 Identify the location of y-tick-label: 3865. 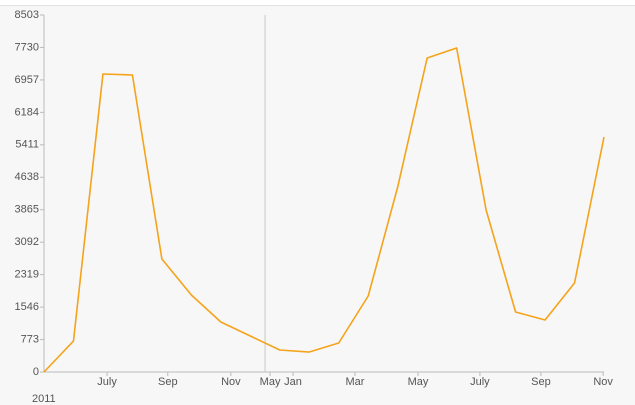
(27, 210).